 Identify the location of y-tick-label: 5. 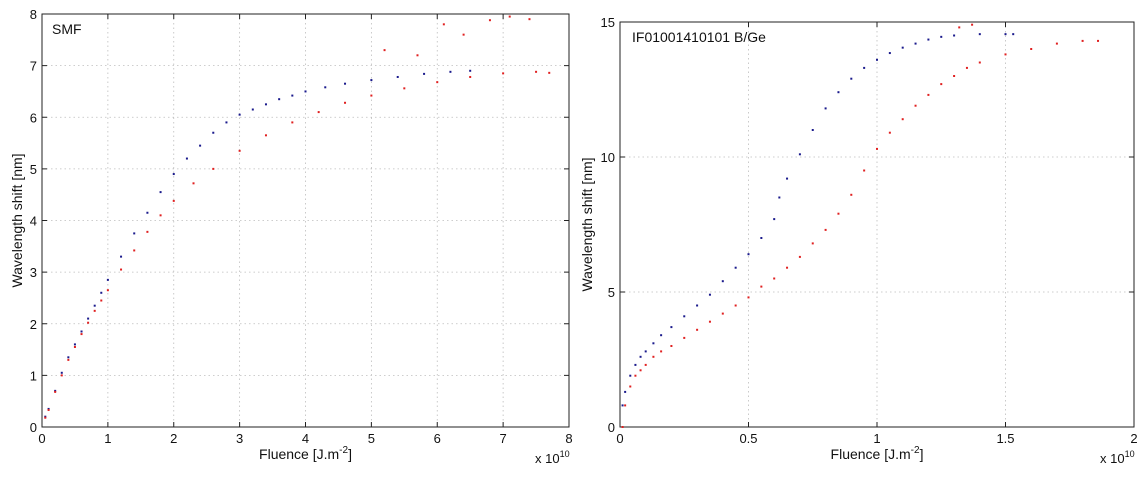
(33, 169).